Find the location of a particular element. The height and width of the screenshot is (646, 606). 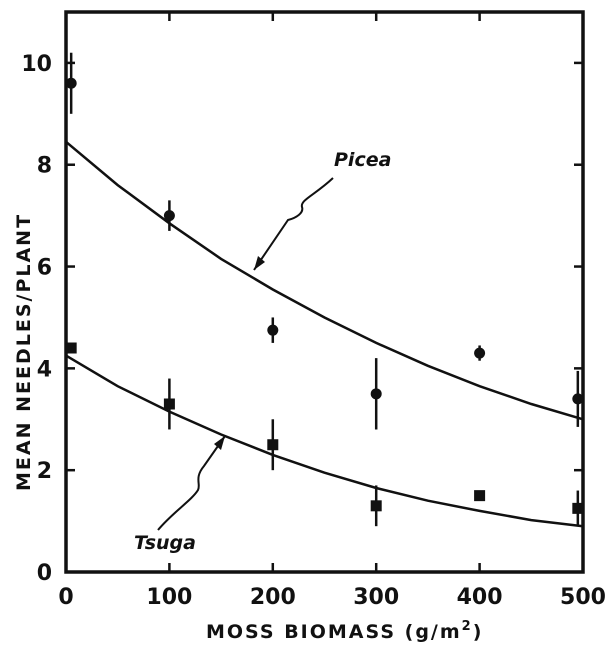

y-tick-label: 2 is located at coordinates (44, 471).